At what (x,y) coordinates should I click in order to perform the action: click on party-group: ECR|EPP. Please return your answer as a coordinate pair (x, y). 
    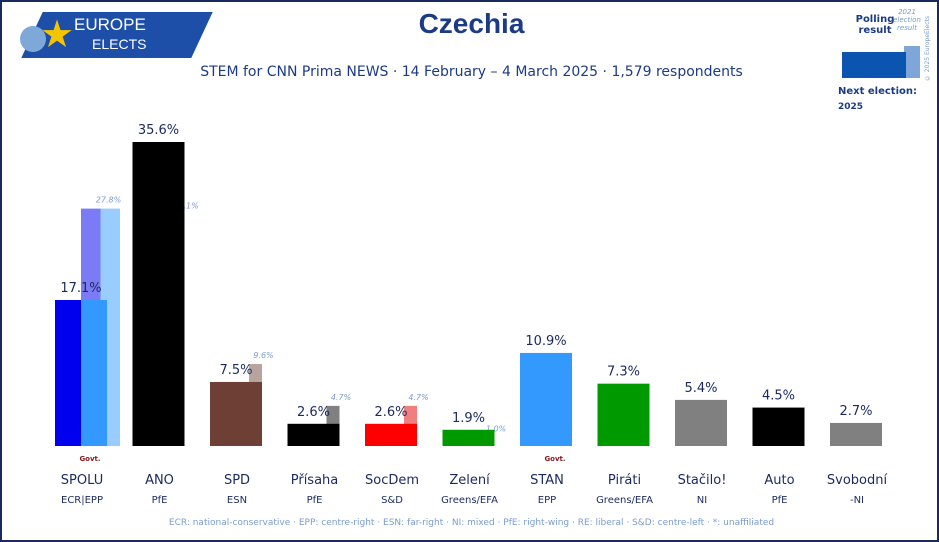
    Looking at the image, I should click on (82, 500).